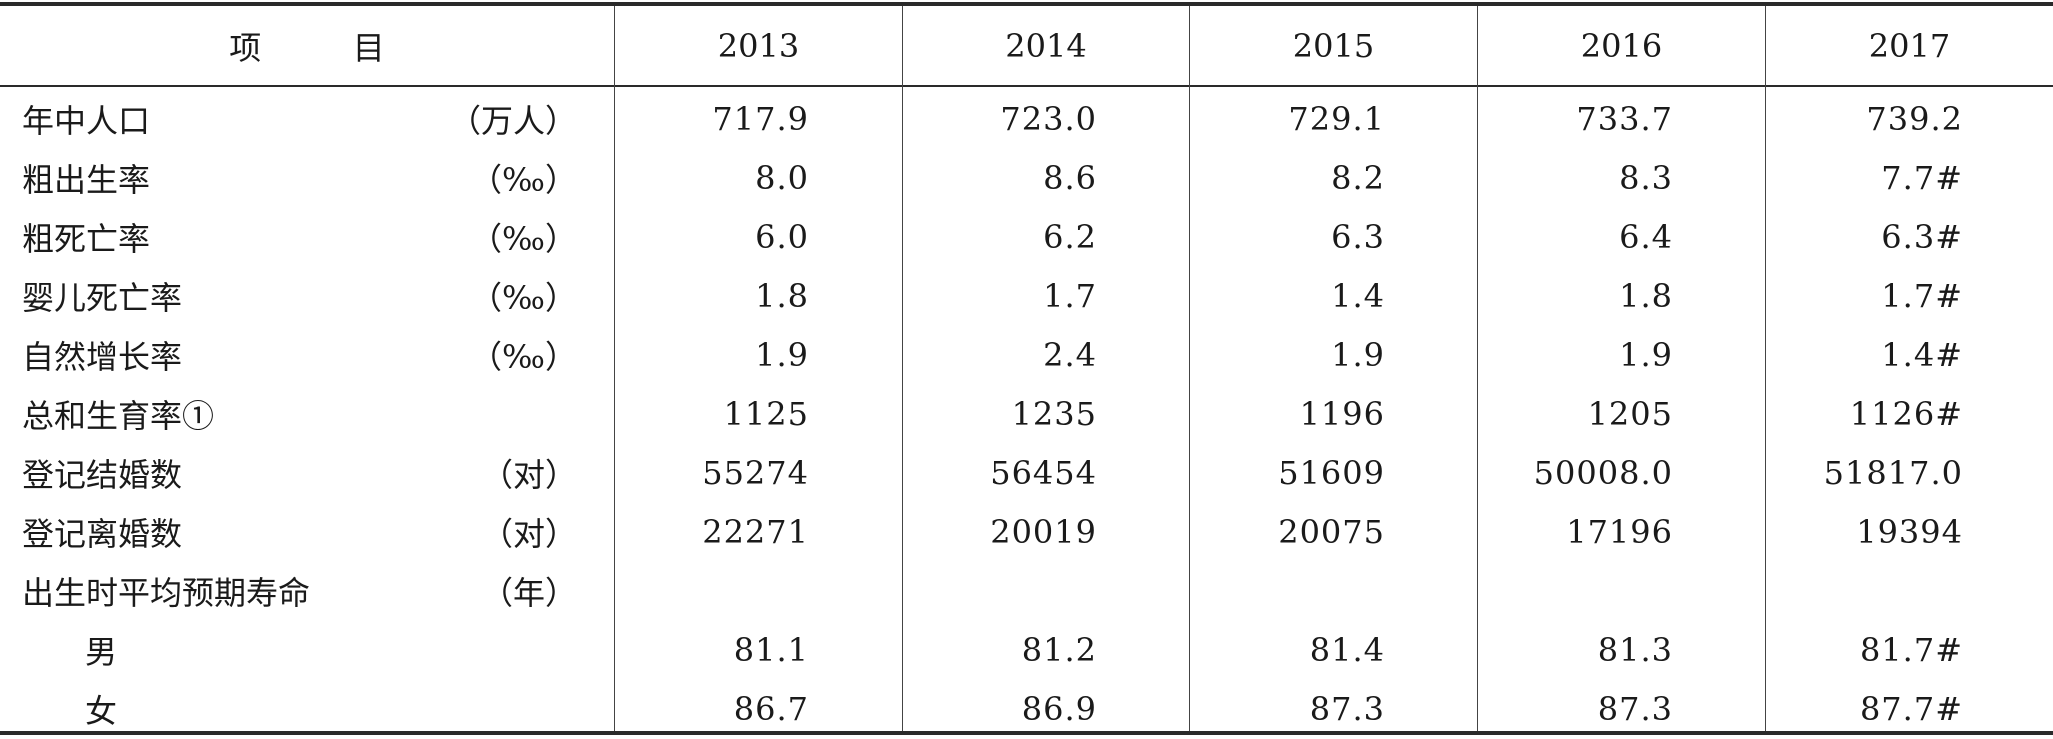  What do you see at coordinates (1046, 45) in the screenshot?
I see `header-year-2014: 2014` at bounding box center [1046, 45].